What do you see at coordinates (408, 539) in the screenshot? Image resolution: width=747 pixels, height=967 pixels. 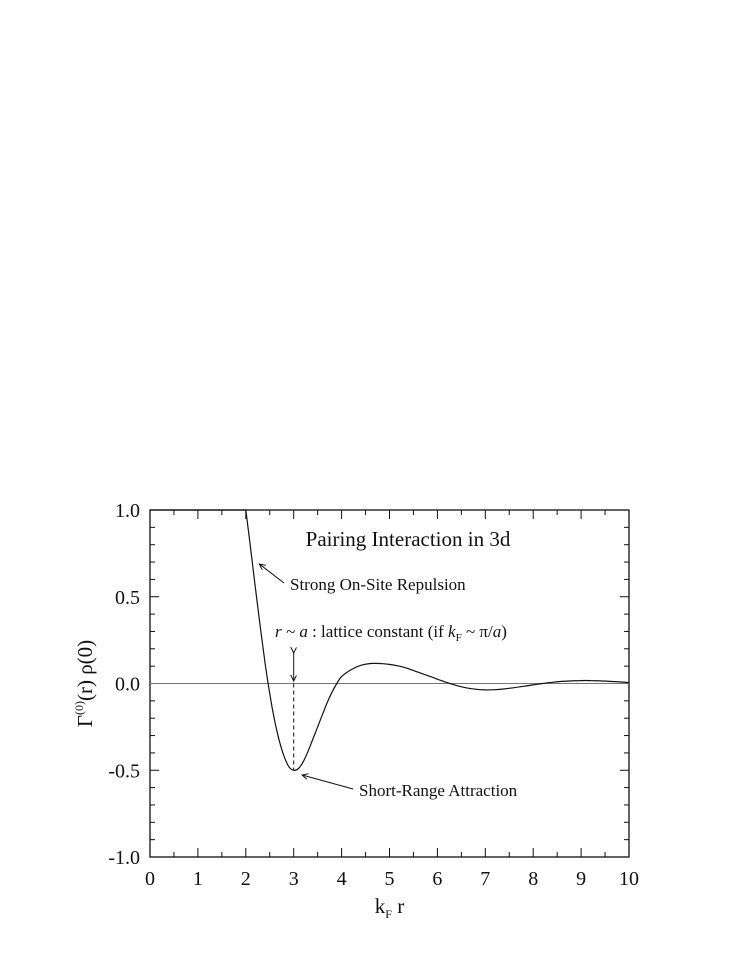 I see `chart-title: Pairing Interaction in 3d` at bounding box center [408, 539].